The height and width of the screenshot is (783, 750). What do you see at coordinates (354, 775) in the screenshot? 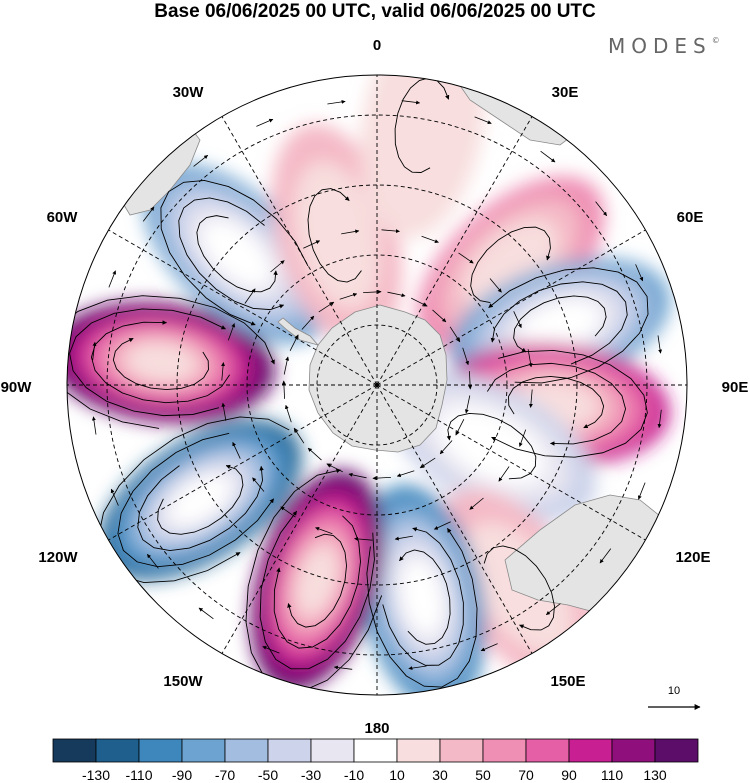
I see `colorbar-tick-label: -10` at bounding box center [354, 775].